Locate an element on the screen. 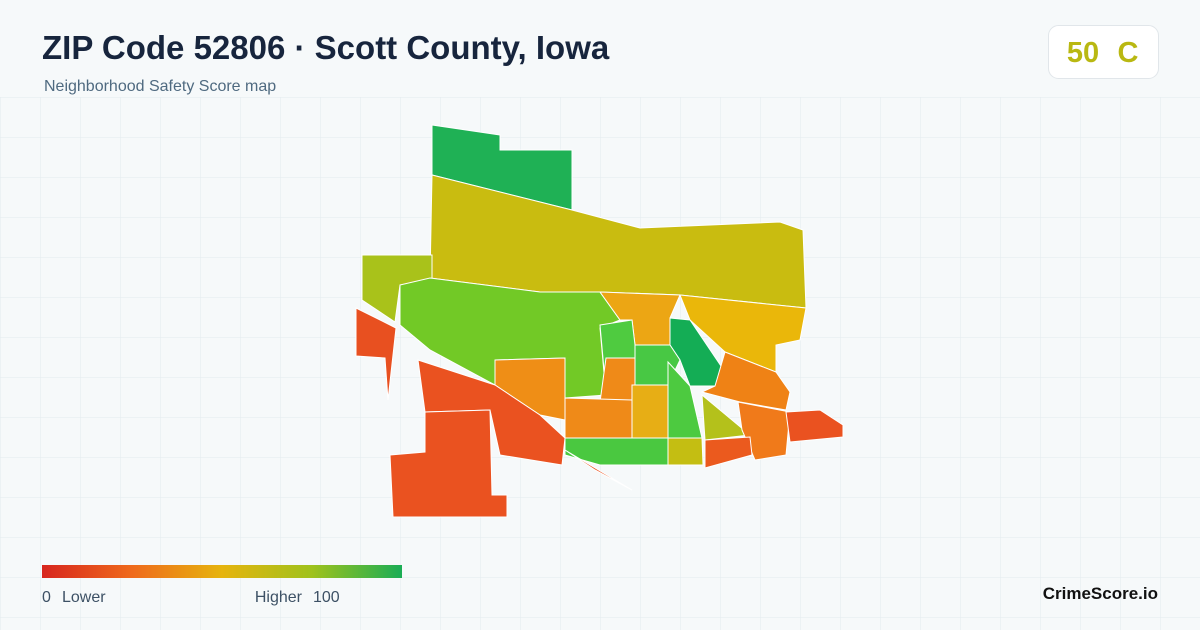 The image size is (1200, 630). legend-min: 0 is located at coordinates (46, 597).